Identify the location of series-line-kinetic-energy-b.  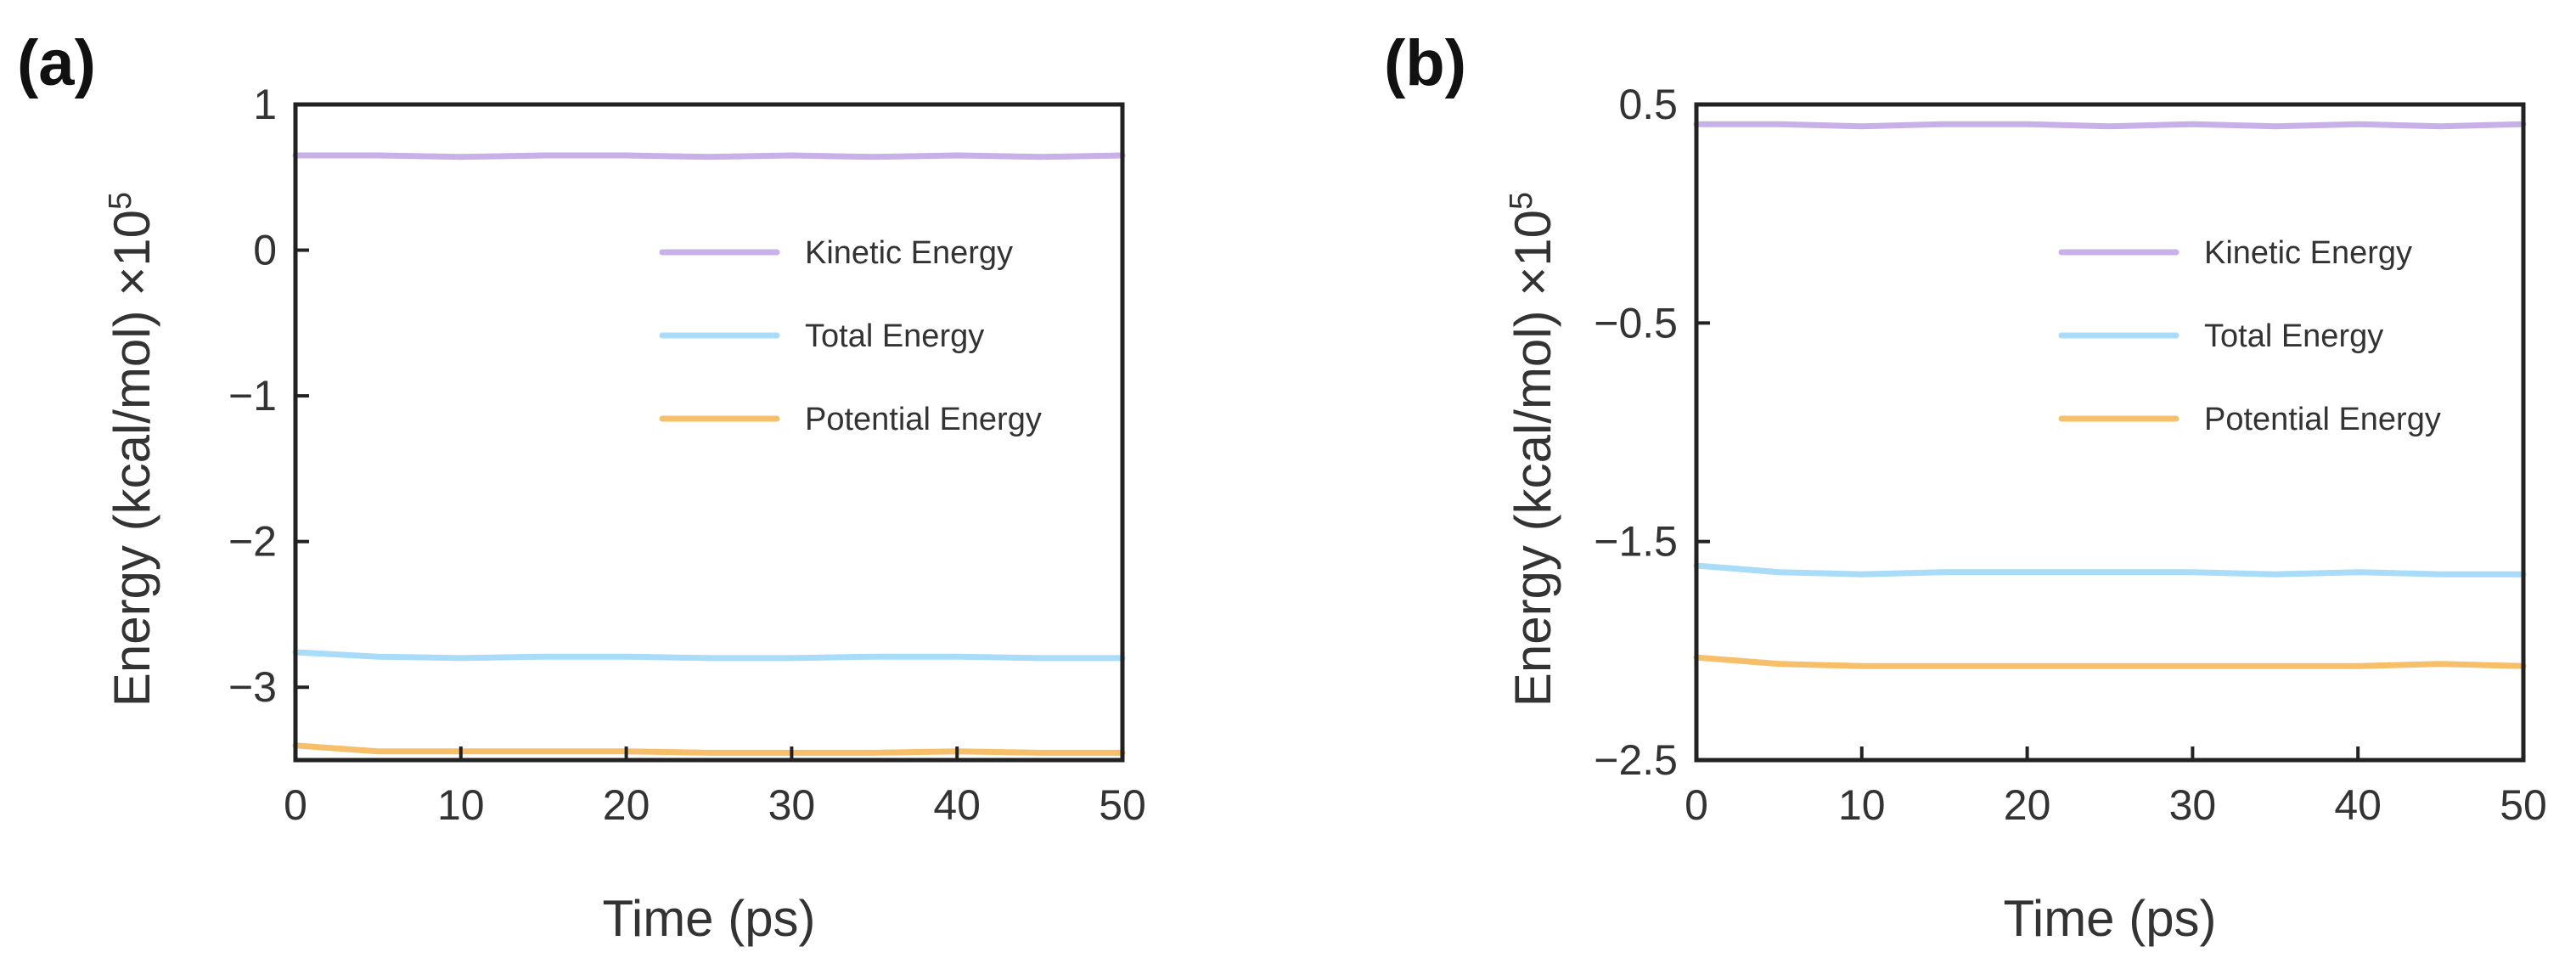
(2110, 125).